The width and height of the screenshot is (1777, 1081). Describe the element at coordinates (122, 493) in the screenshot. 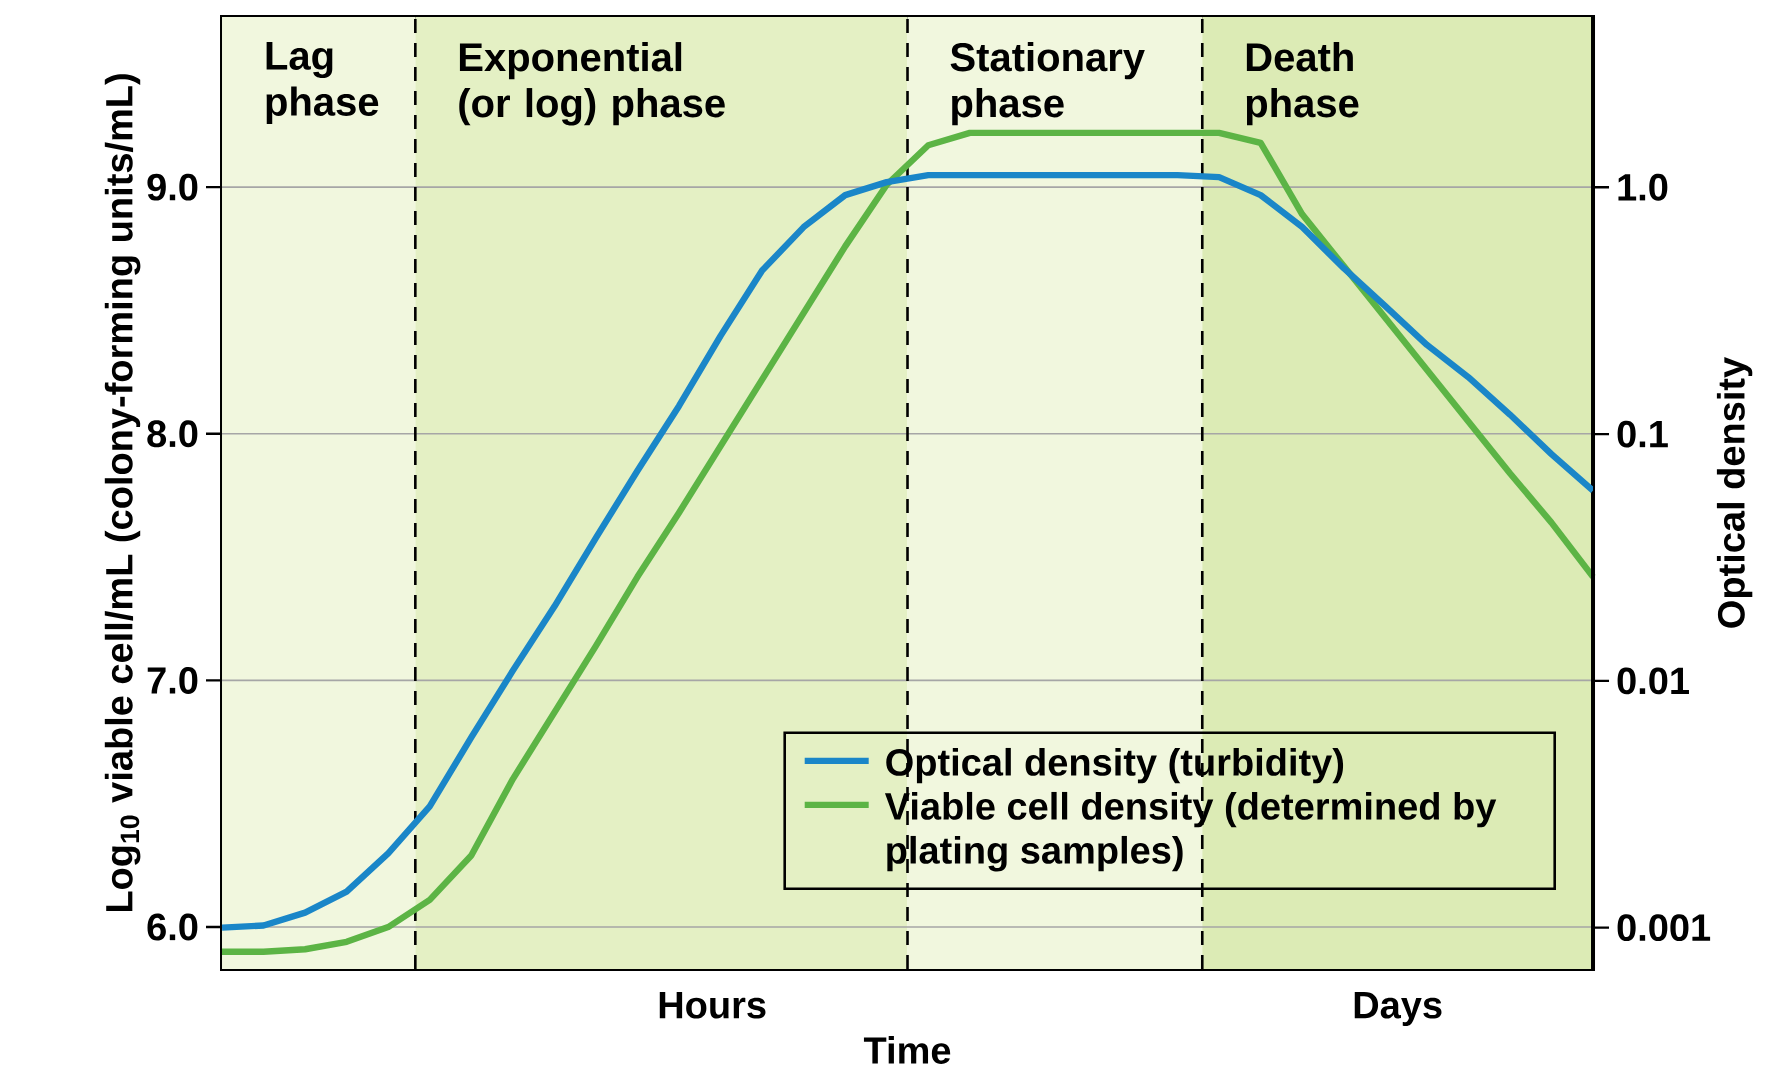

I see `y-axis-title: Log$_{10}$ viable cell/mL (colony-forming units/mL)` at that location.